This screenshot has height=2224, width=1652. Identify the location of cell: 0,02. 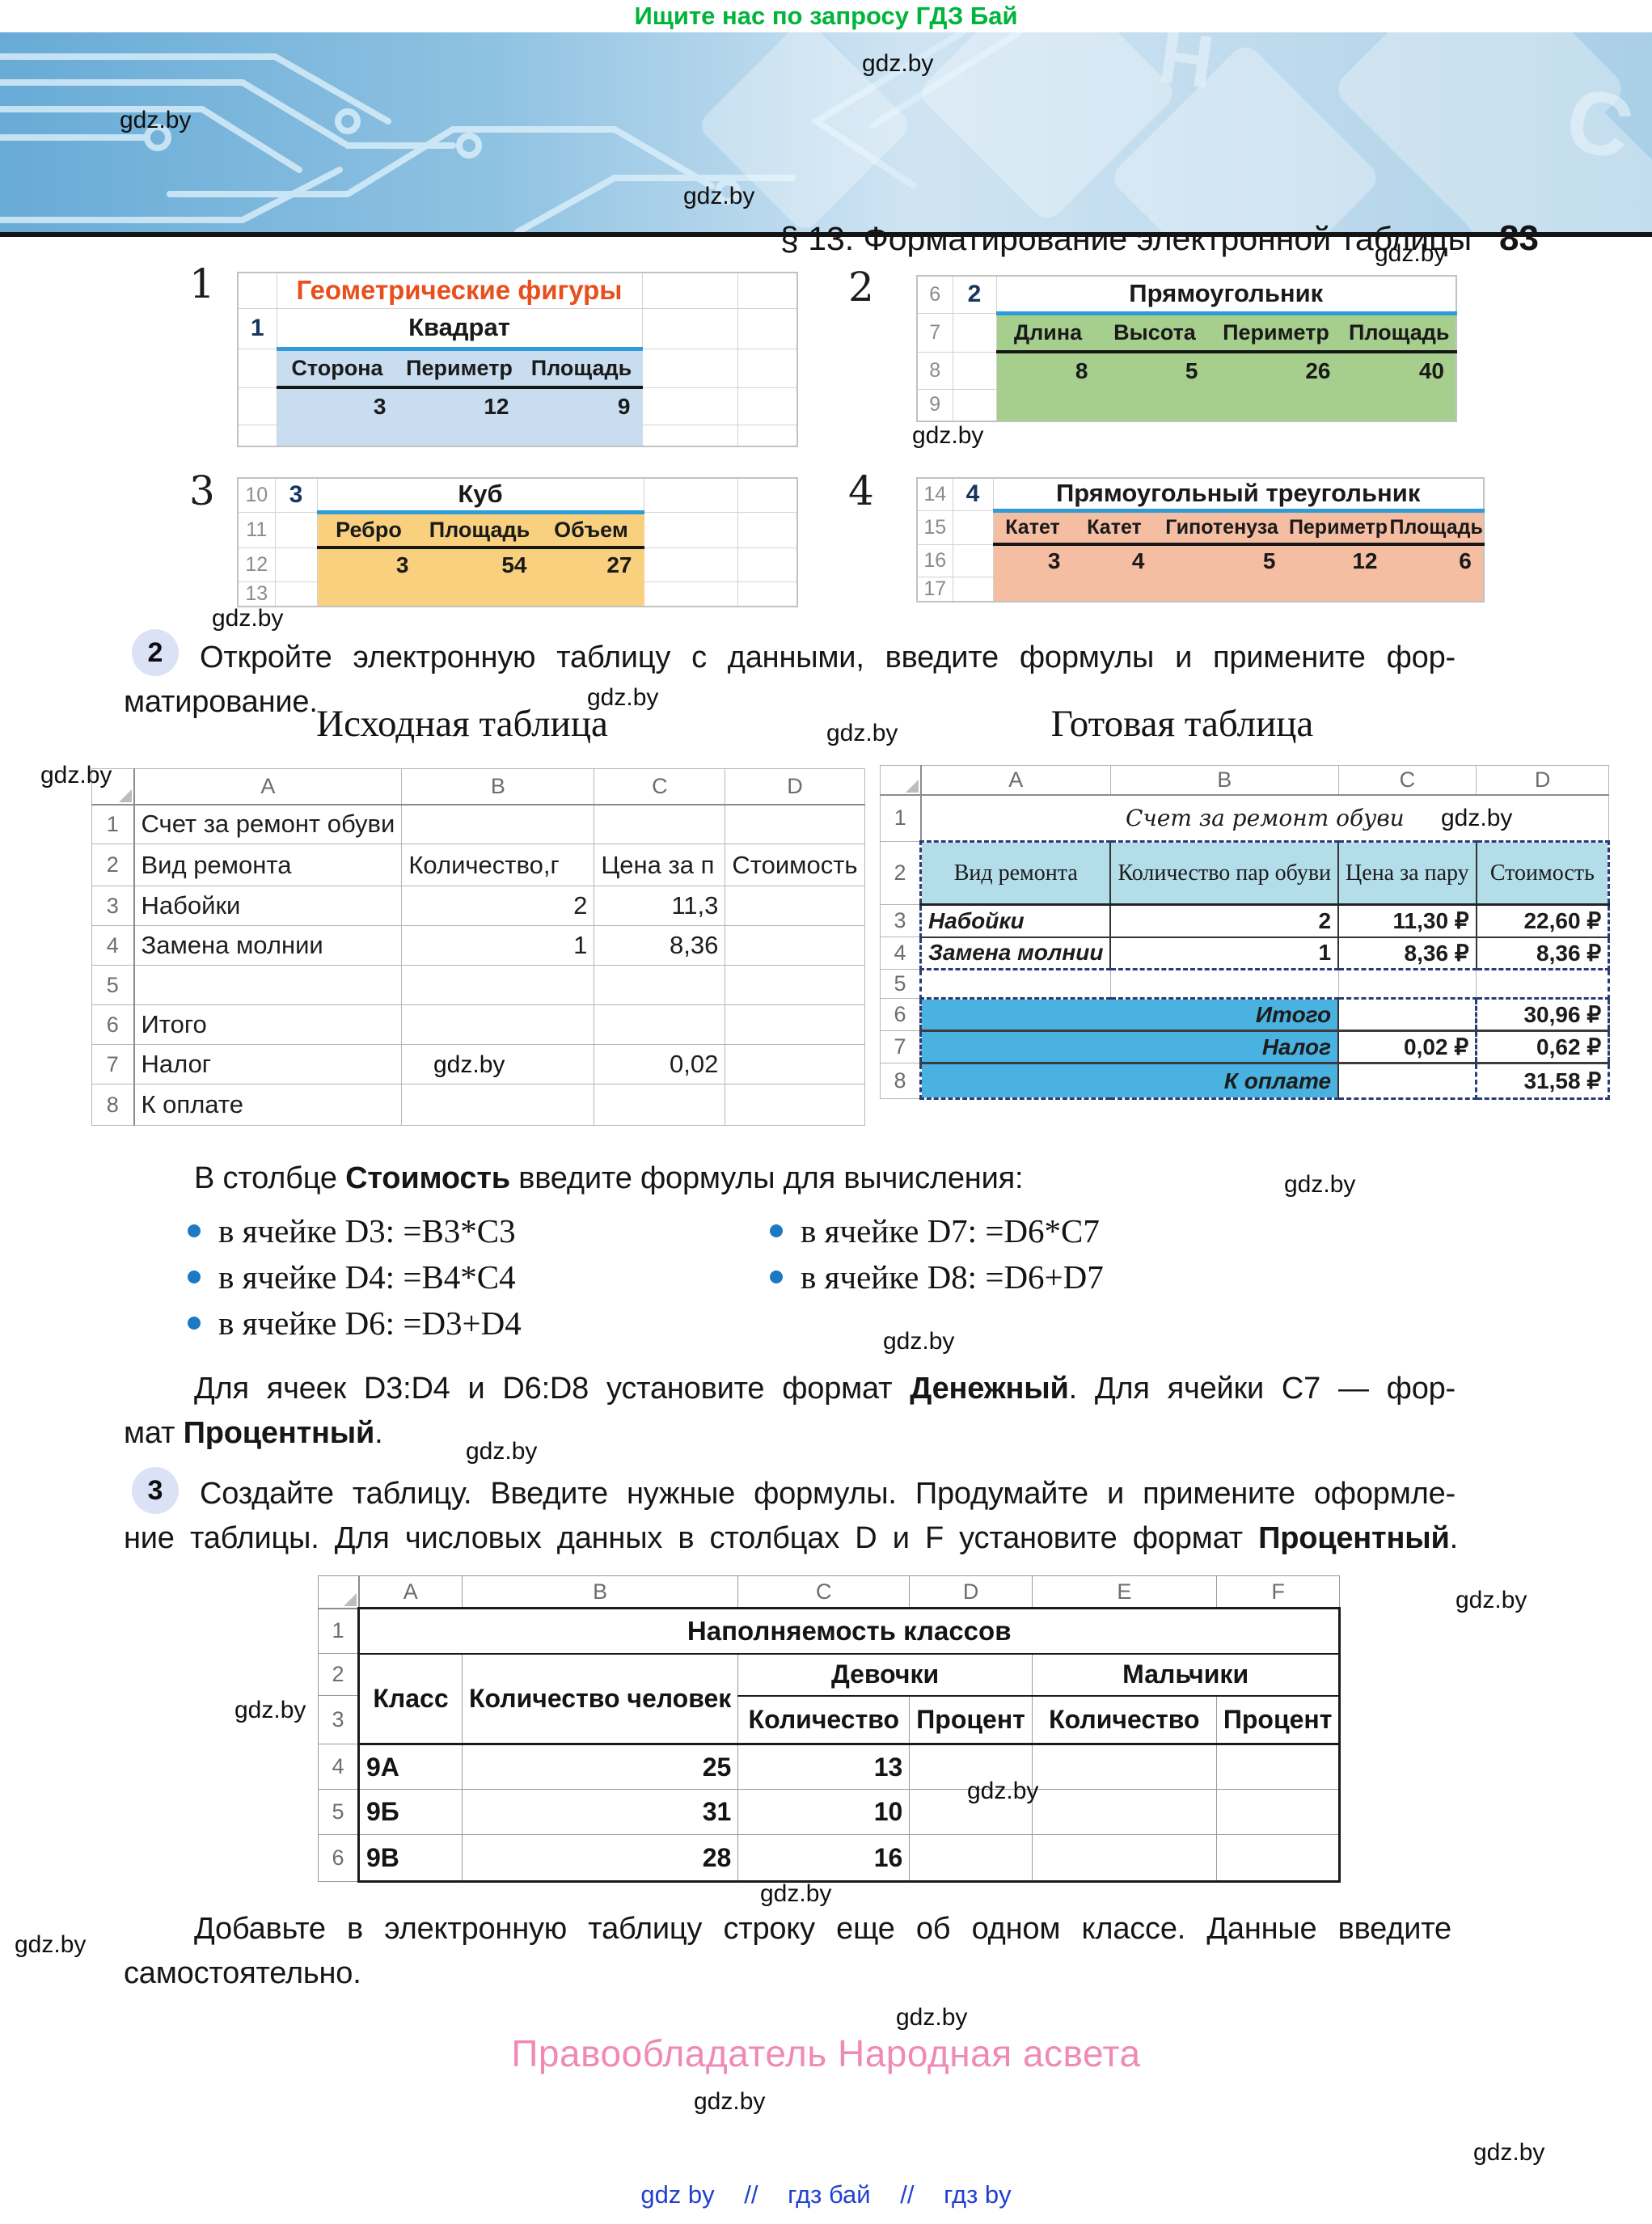
(660, 1064).